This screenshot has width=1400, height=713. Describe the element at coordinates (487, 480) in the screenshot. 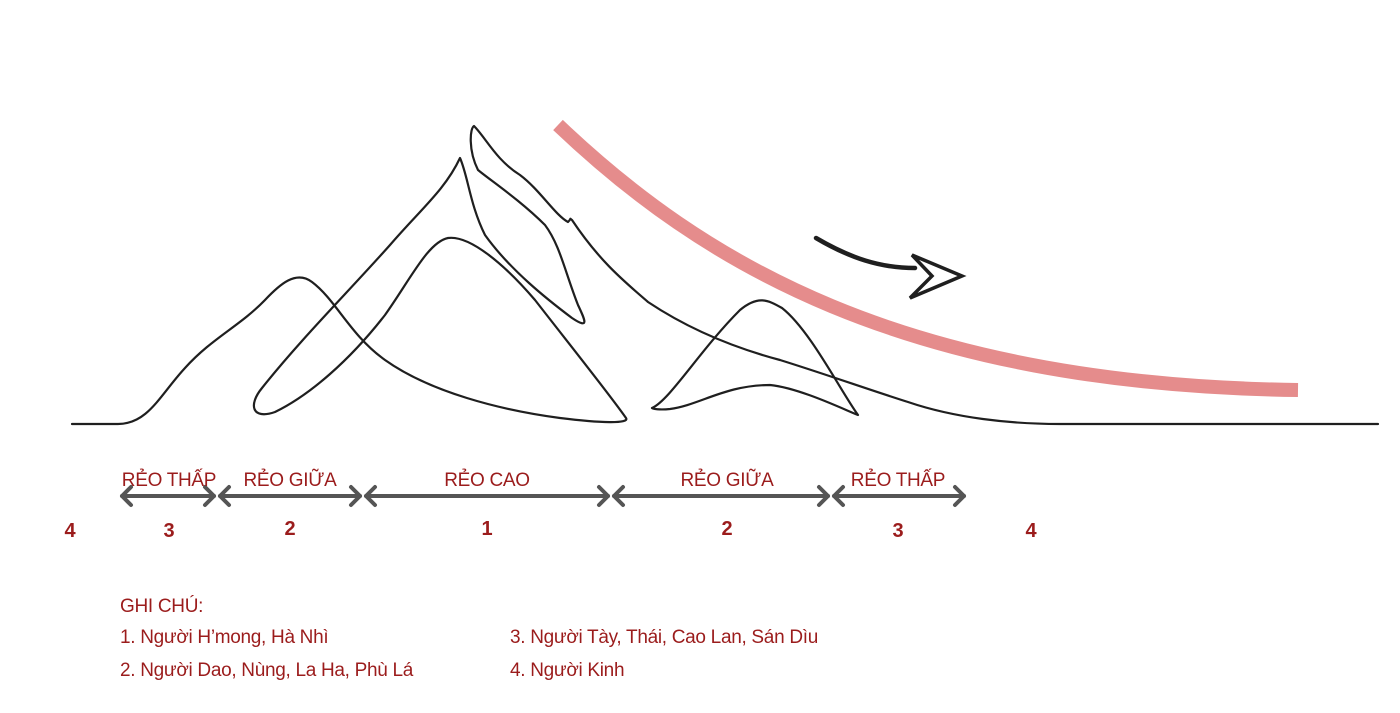

I see `zone-label-high: RẺO CAO` at that location.